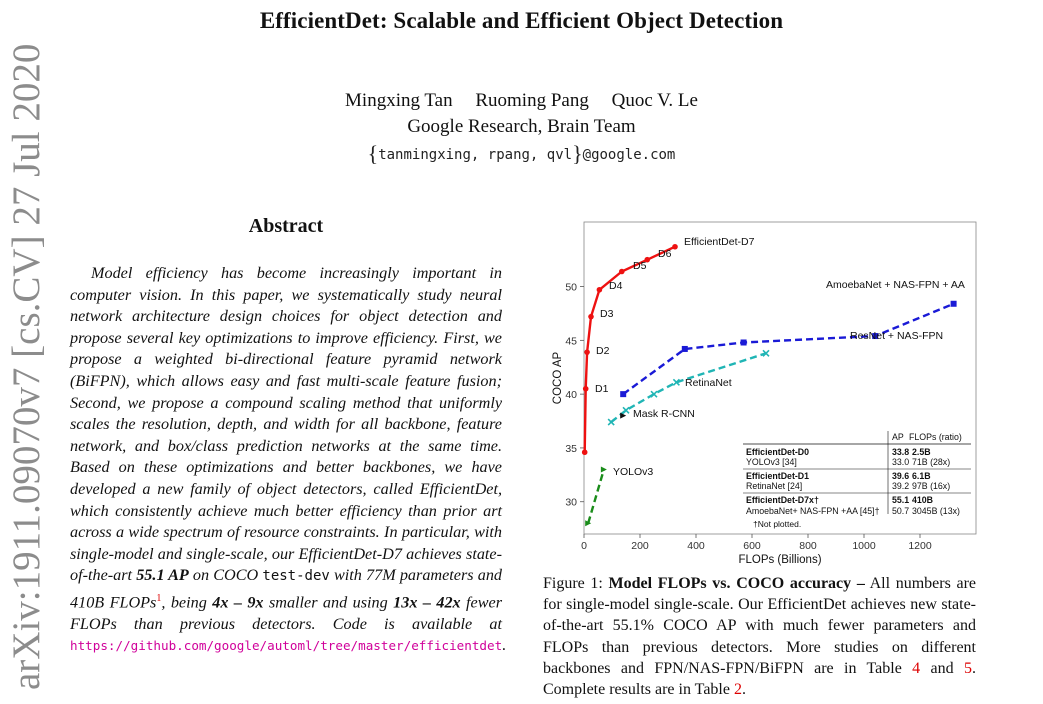  What do you see at coordinates (696, 546) in the screenshot?
I see `x-tick-label: 400` at bounding box center [696, 546].